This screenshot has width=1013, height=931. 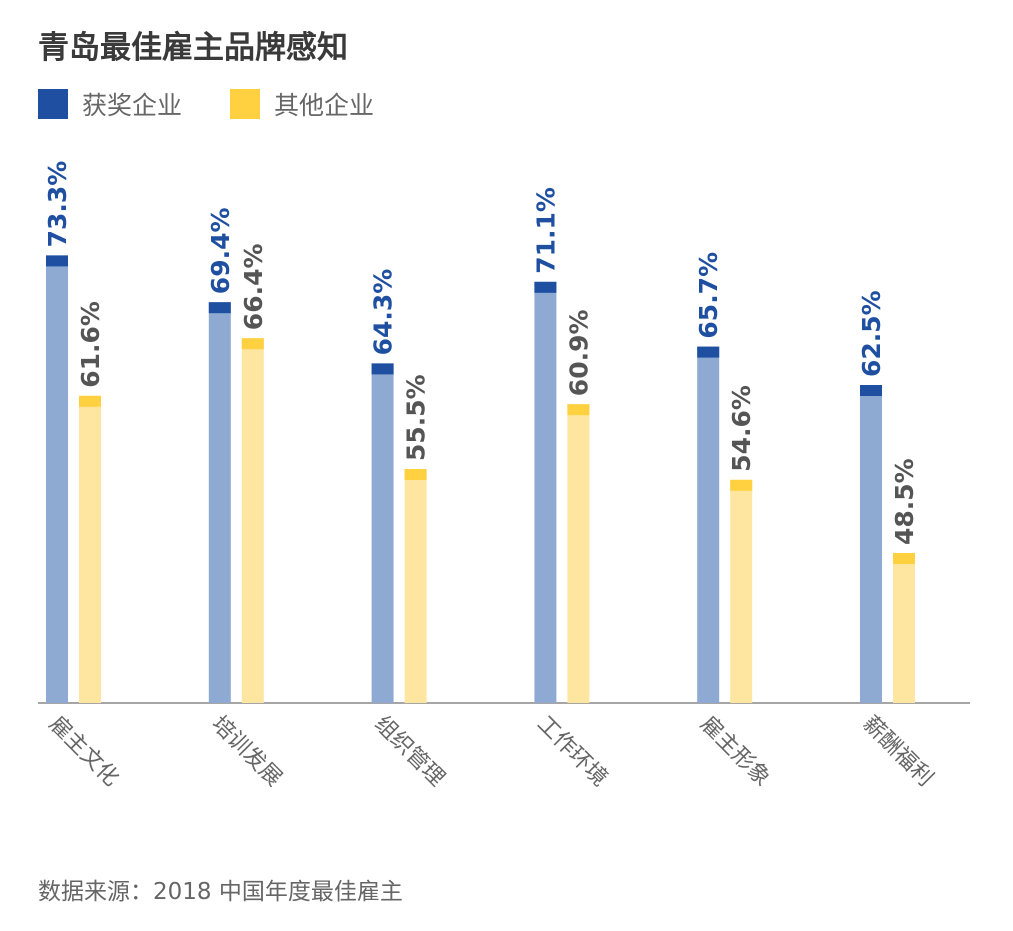 What do you see at coordinates (898, 752) in the screenshot?
I see `category-label: 薪酬福利` at bounding box center [898, 752].